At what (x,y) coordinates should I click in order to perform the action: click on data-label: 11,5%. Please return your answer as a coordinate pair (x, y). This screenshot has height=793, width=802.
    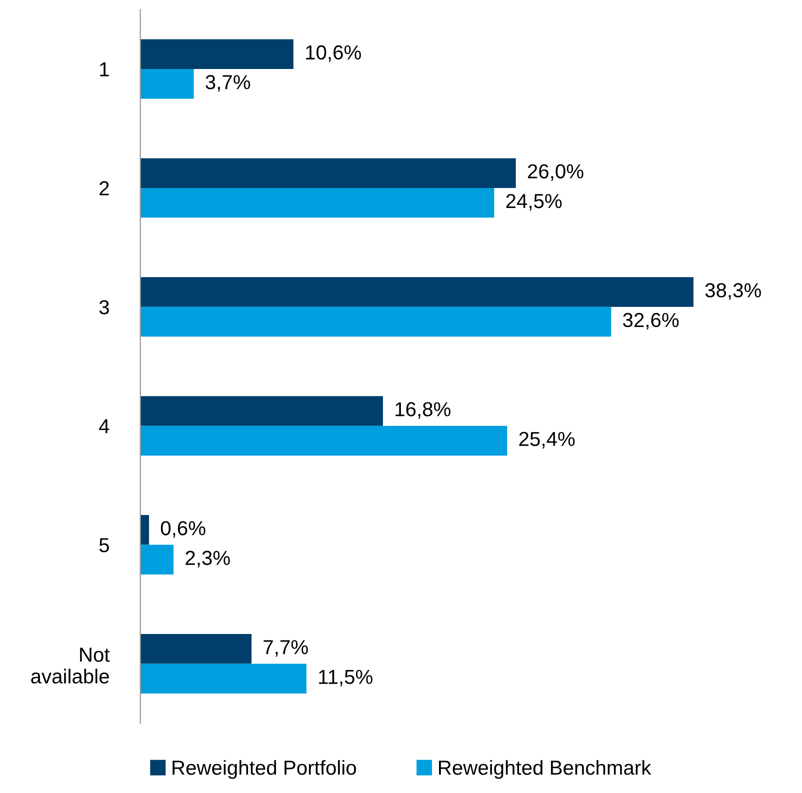
    Looking at the image, I should click on (345, 678).